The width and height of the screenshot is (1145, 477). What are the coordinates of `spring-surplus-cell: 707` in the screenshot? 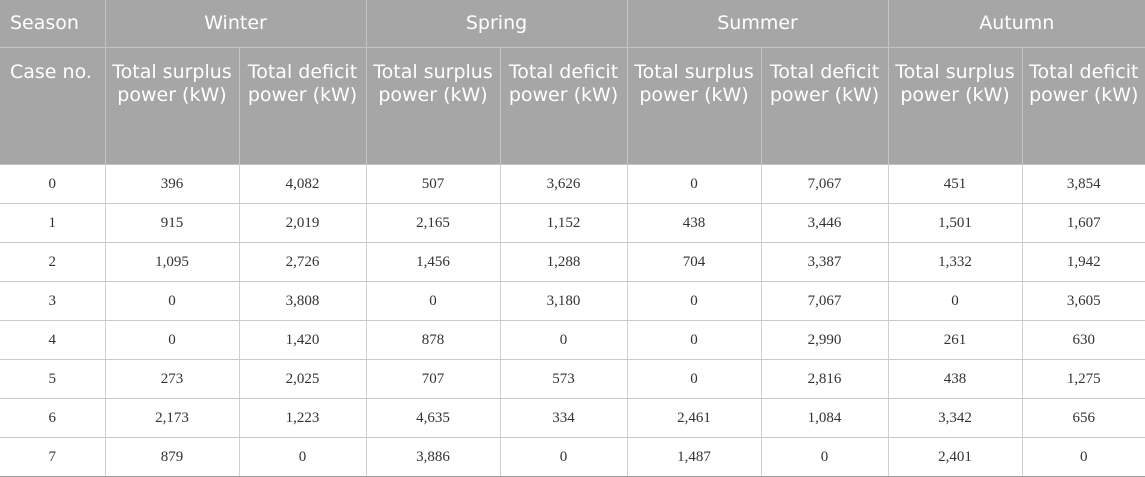 It's located at (433, 379).